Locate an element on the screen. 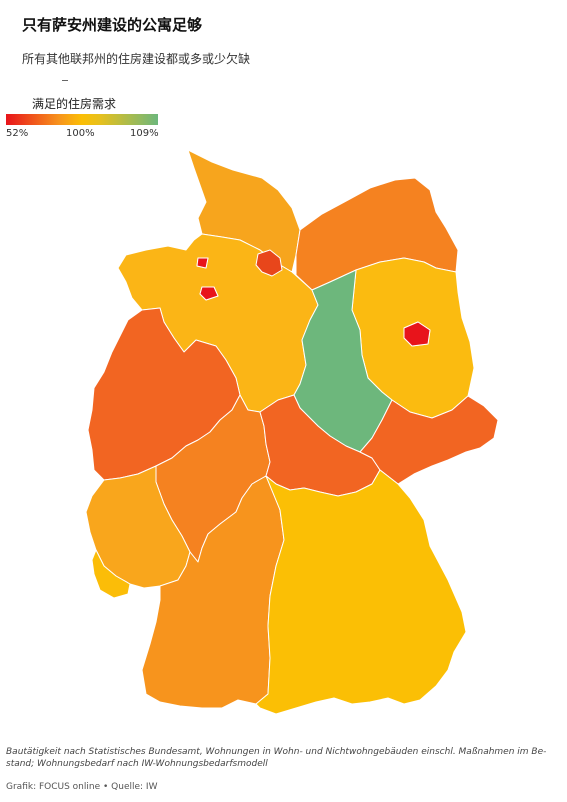 This screenshot has height=802, width=567. state-bayern is located at coordinates (361, 592).